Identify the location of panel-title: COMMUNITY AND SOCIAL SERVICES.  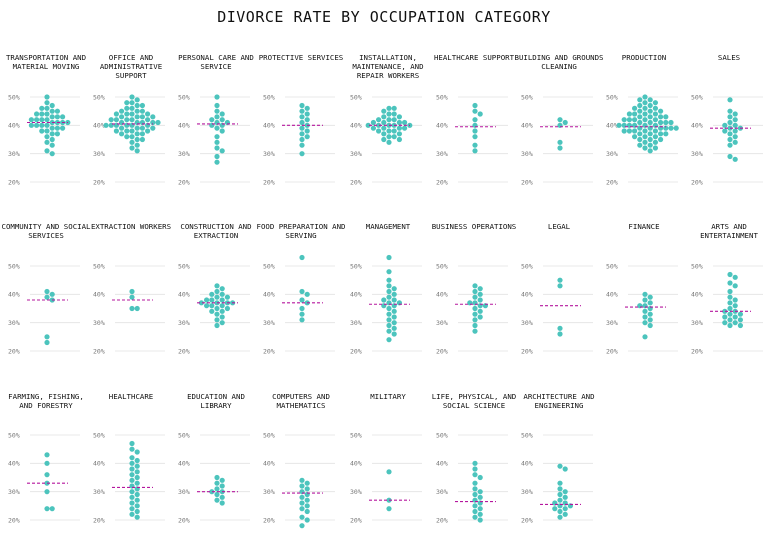
(46, 231).